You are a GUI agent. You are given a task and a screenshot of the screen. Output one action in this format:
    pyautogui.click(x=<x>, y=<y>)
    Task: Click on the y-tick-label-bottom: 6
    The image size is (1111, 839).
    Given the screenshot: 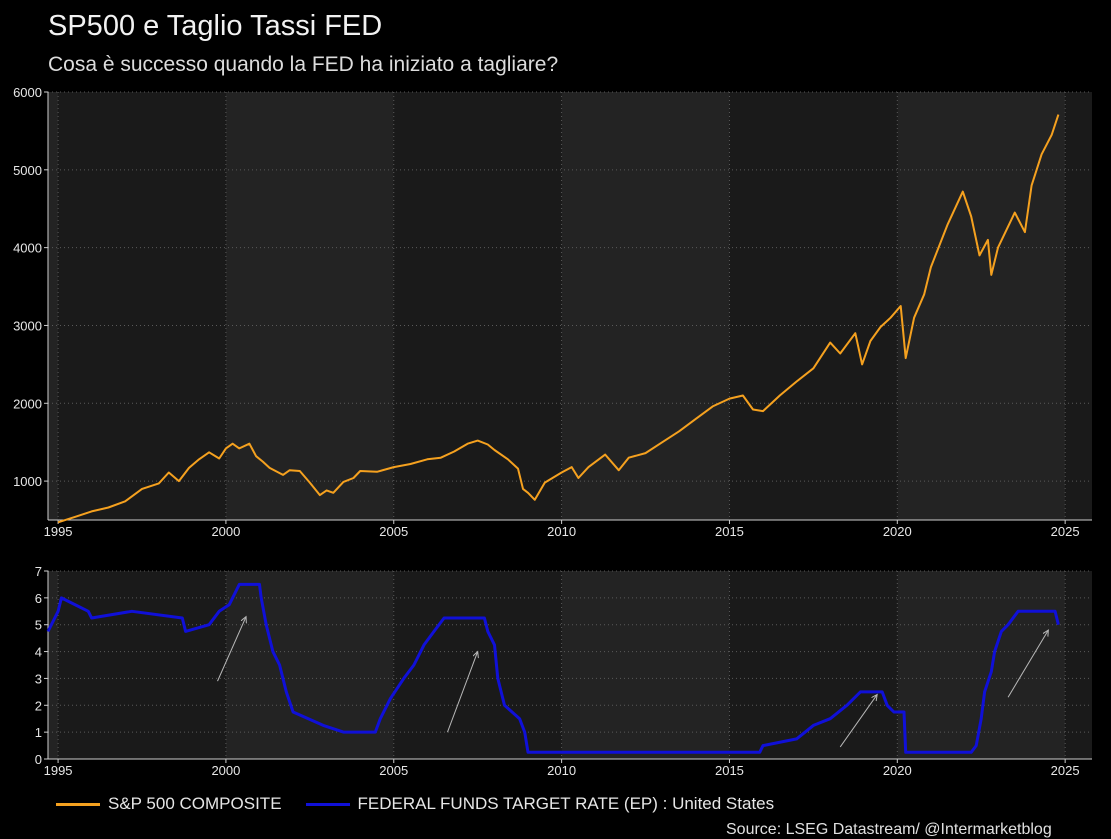 What is the action you would take?
    pyautogui.click(x=38, y=598)
    